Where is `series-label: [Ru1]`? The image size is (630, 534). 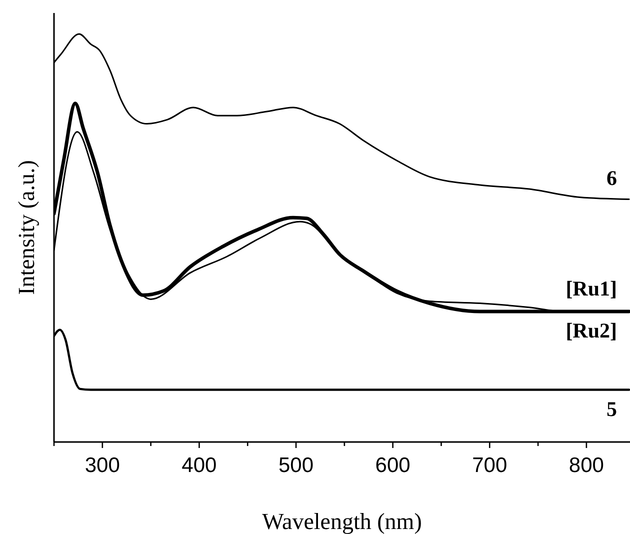
series-label: [Ru1] is located at coordinates (592, 288).